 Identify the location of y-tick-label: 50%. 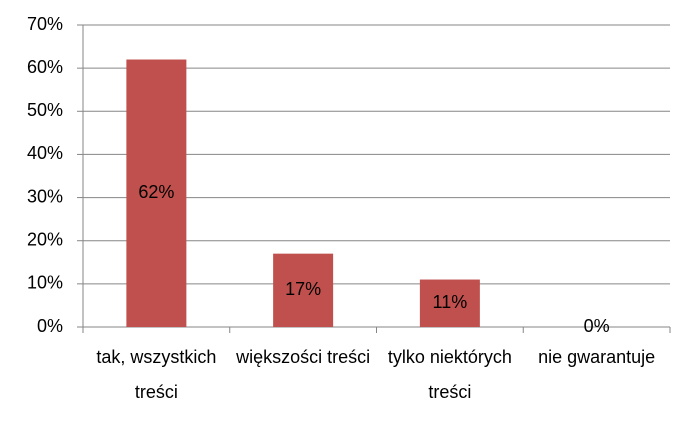
(45, 110).